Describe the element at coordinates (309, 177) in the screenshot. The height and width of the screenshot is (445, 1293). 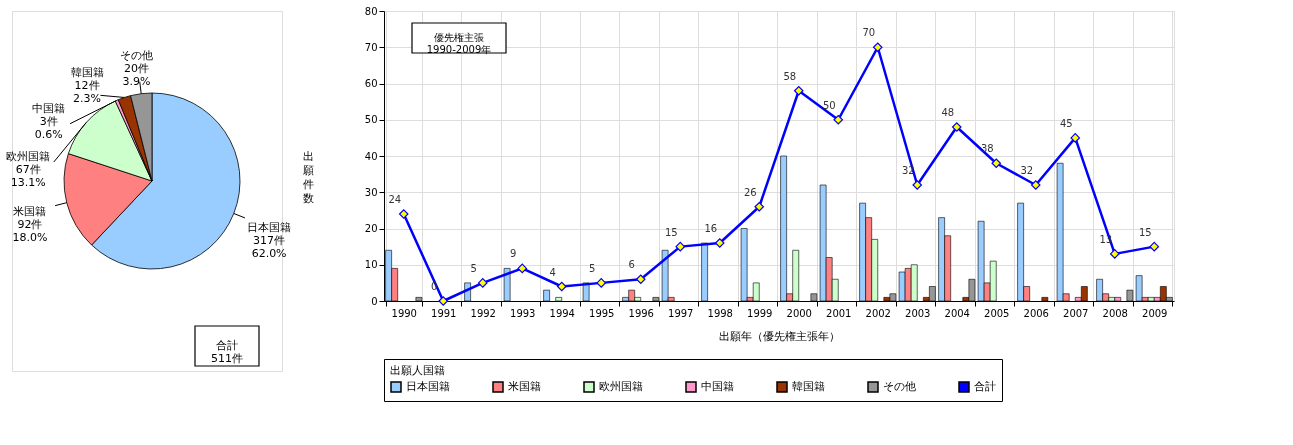
I see `y-axis-title: 出願件数` at that location.